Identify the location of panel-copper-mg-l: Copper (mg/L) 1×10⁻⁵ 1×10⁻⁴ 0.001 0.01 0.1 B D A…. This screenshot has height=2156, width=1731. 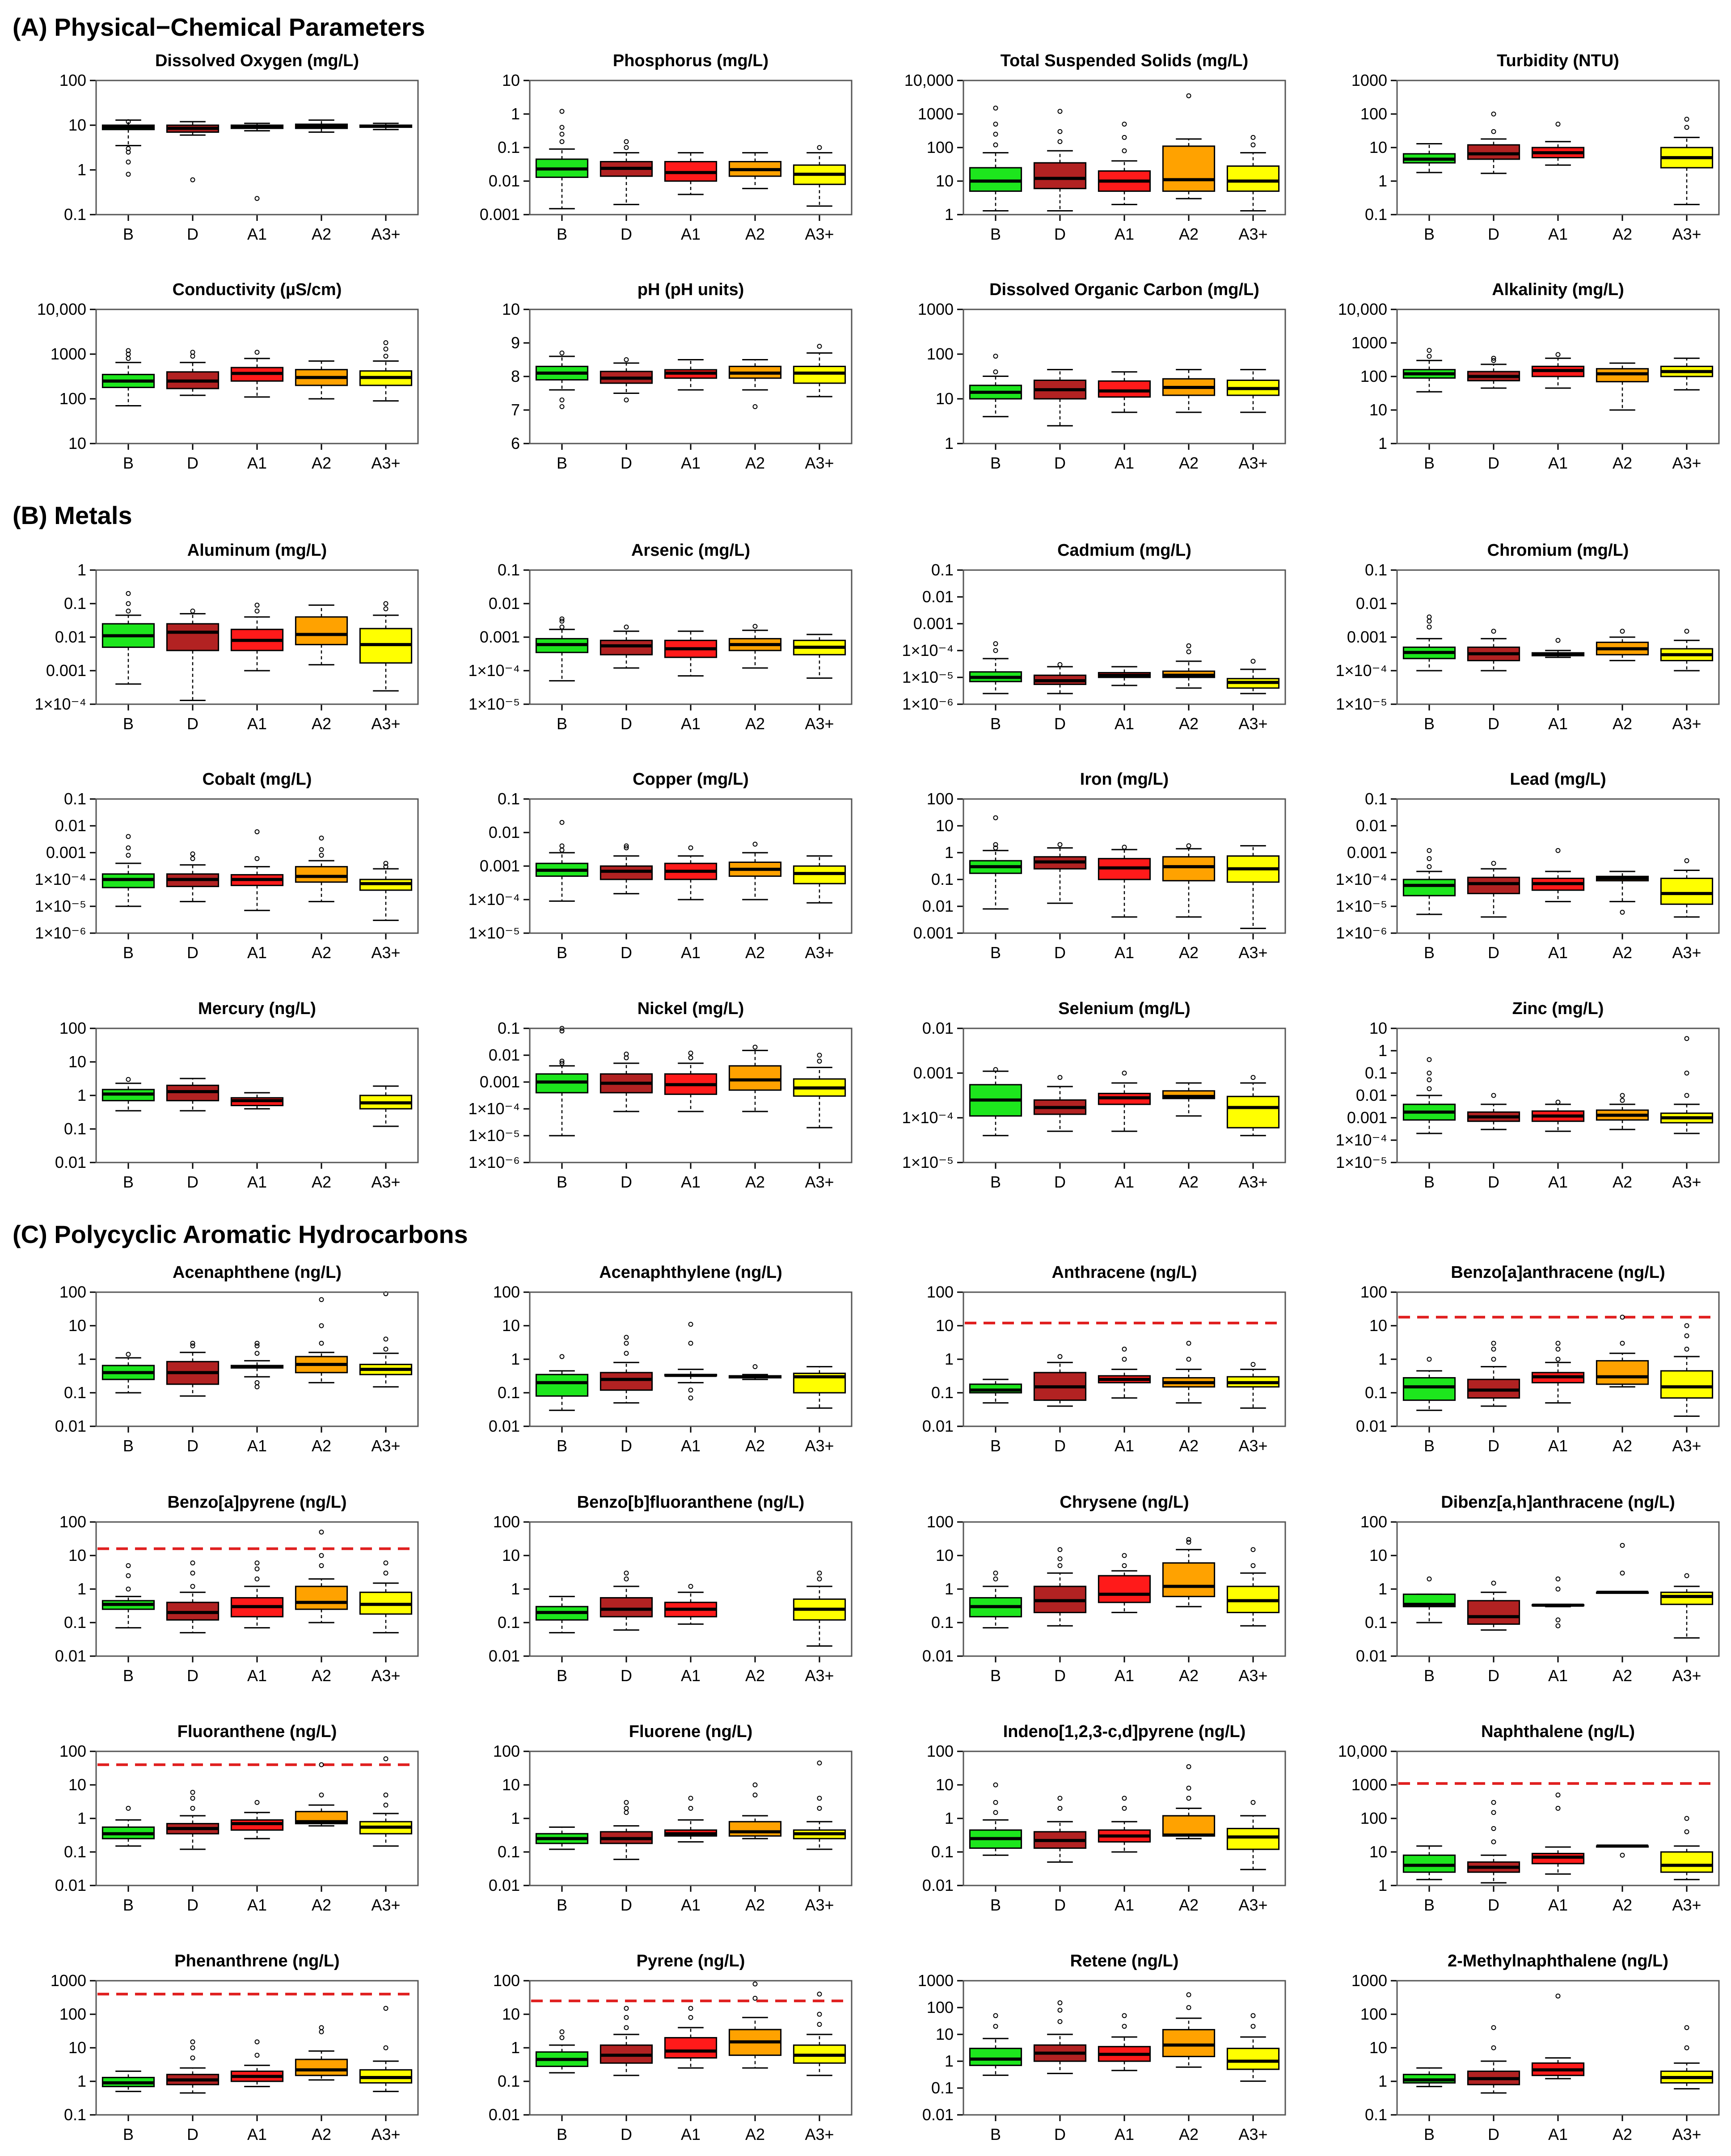
(660, 866).